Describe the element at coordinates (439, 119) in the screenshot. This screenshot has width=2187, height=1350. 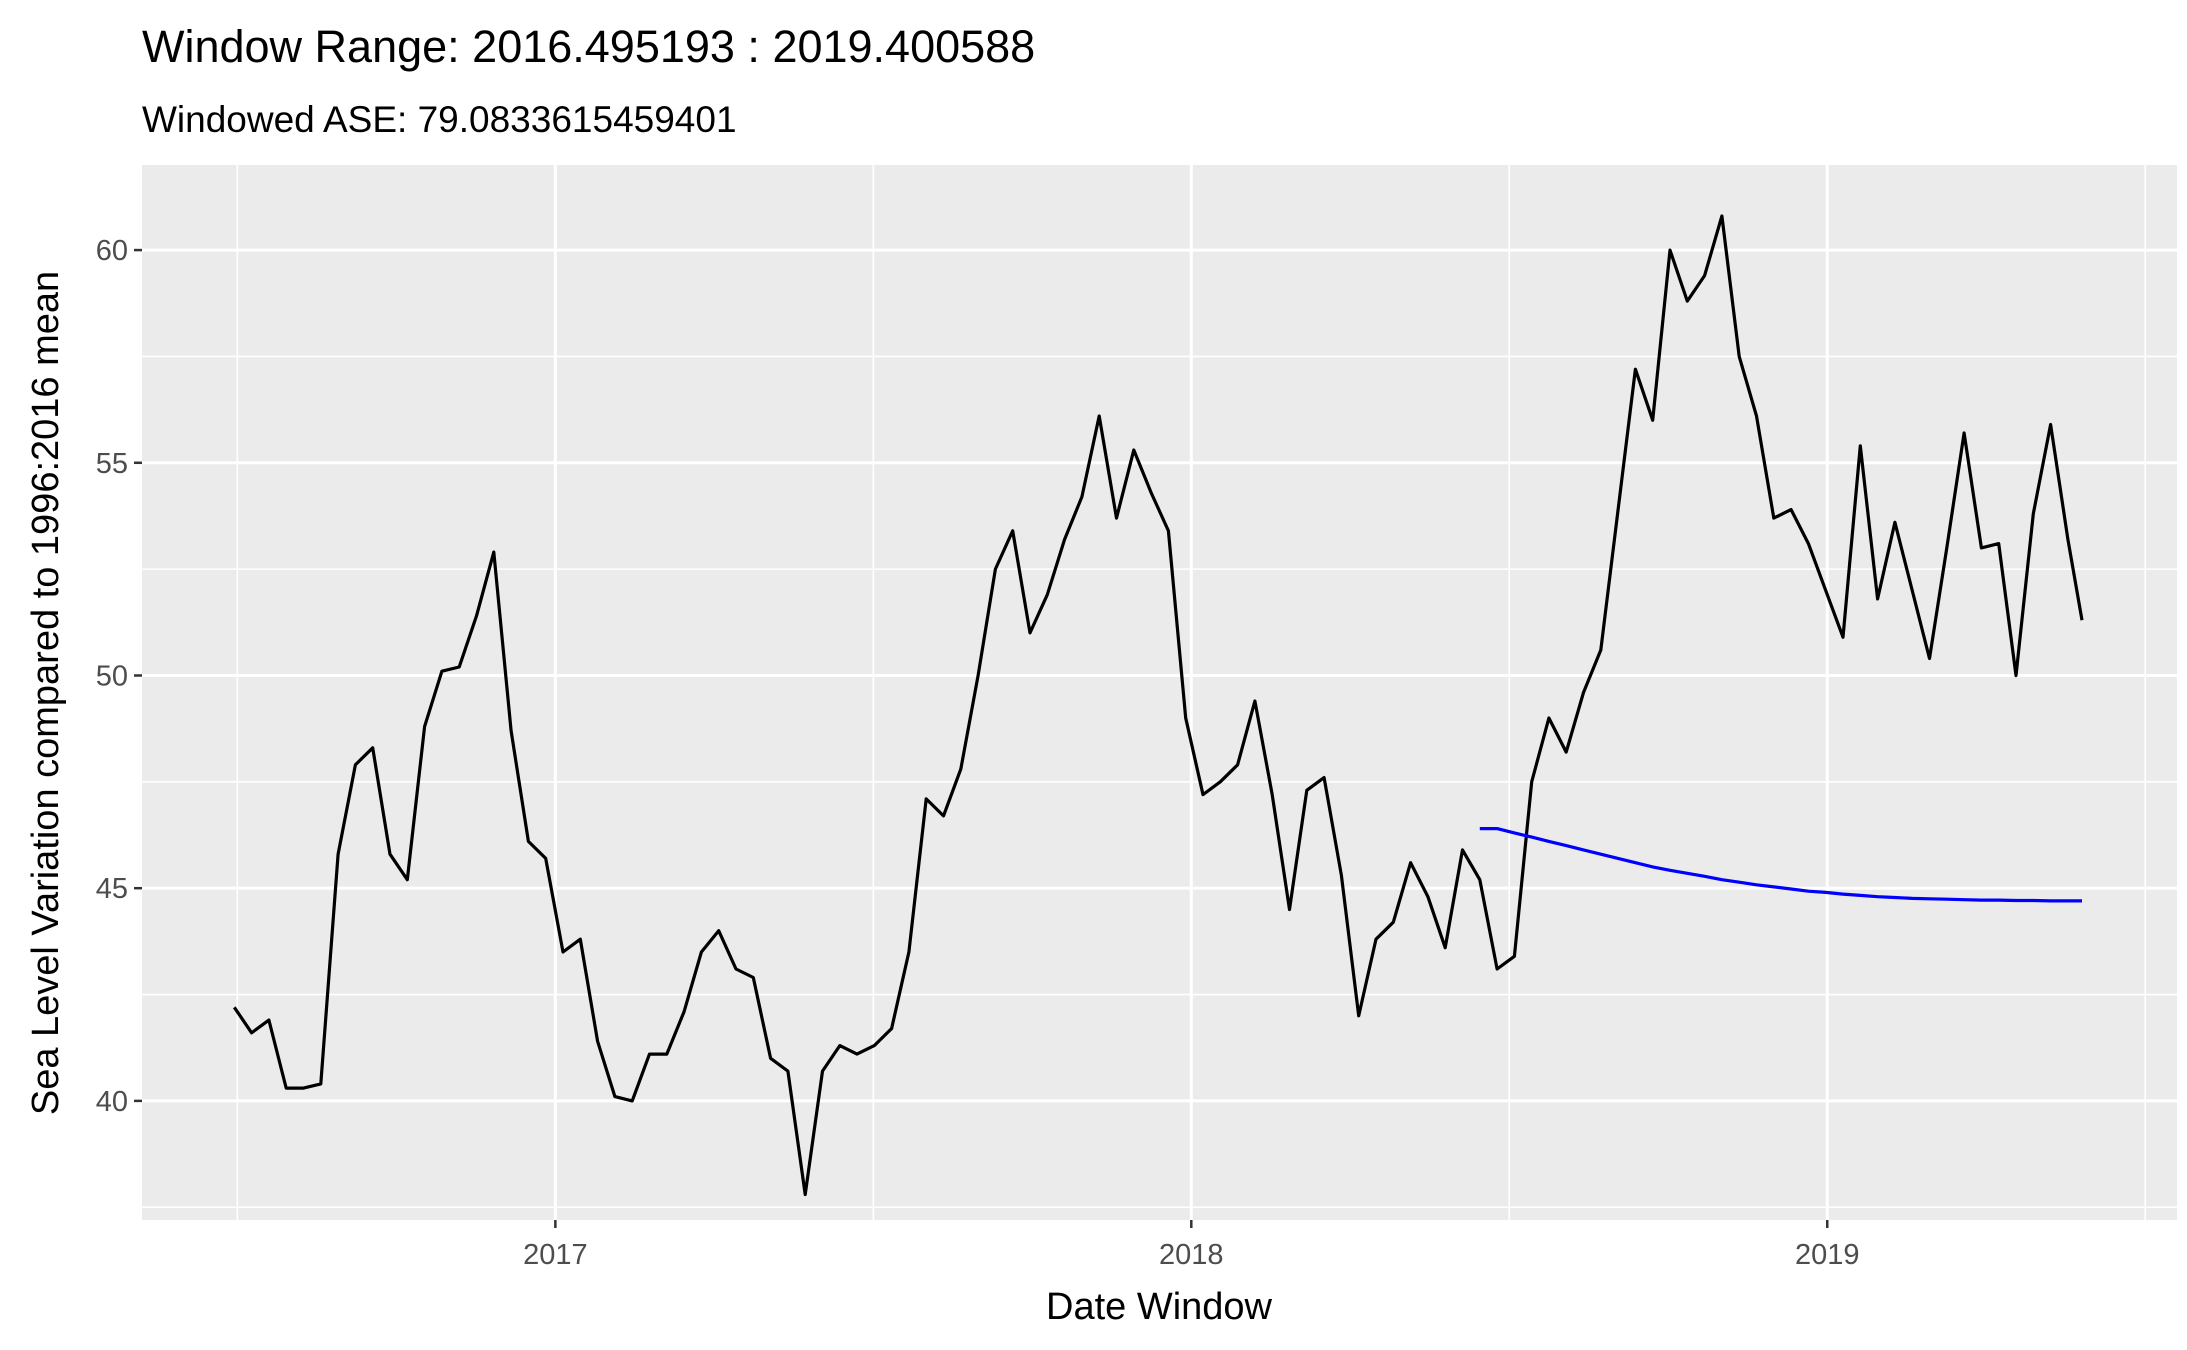
I see `chart-subtitle: Windowed ASE: 79.0833615459401` at that location.